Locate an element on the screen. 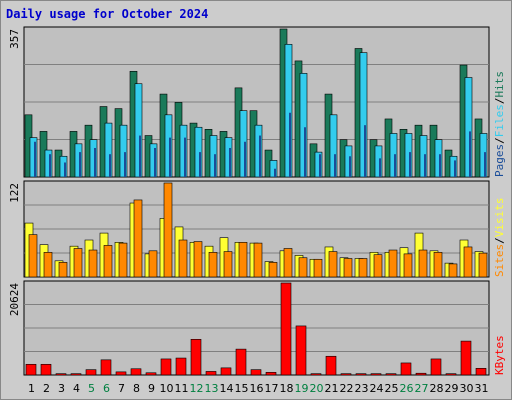  legend-entry-hits-files-pages-0: Pages is located at coordinates (499, 160).